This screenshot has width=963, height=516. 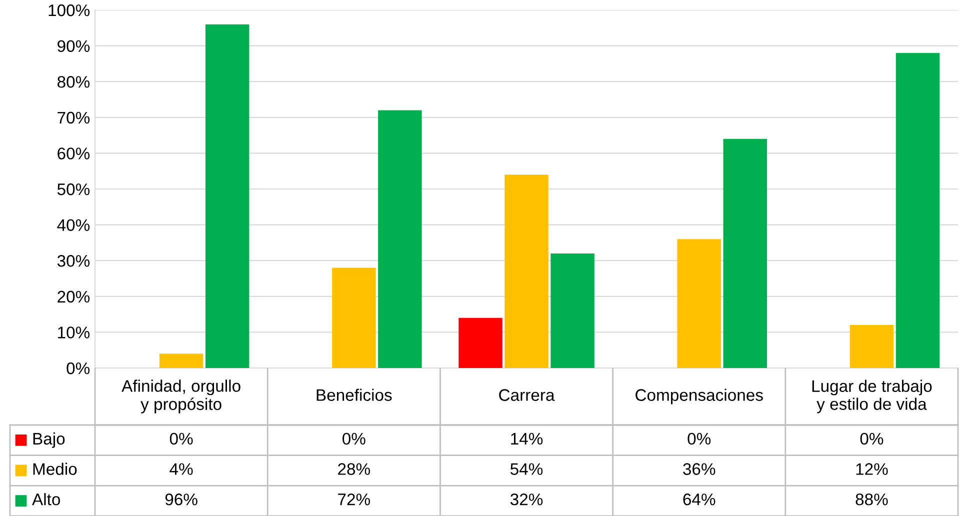 I want to click on data-label: 28%, so click(x=354, y=469).